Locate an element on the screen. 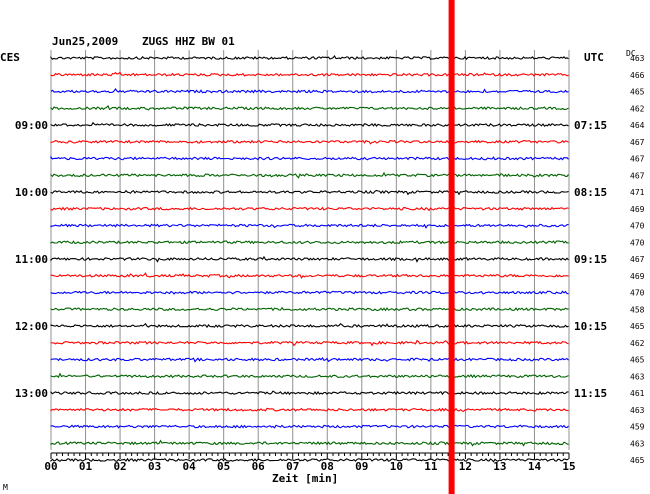  x-tick-label: 15 is located at coordinates (568, 466).